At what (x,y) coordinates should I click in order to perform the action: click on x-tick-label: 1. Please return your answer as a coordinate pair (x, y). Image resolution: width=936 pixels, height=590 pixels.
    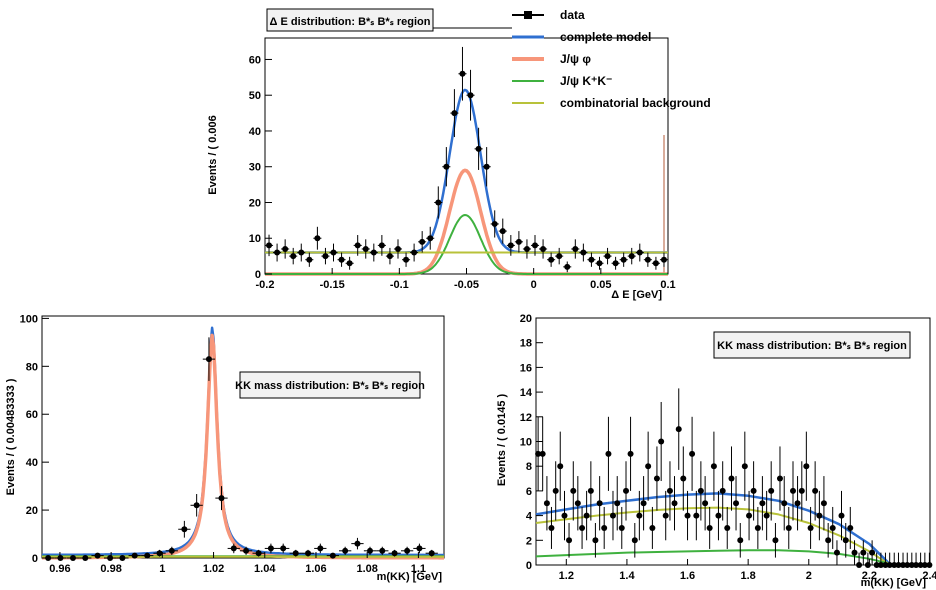
    Looking at the image, I should click on (162, 569).